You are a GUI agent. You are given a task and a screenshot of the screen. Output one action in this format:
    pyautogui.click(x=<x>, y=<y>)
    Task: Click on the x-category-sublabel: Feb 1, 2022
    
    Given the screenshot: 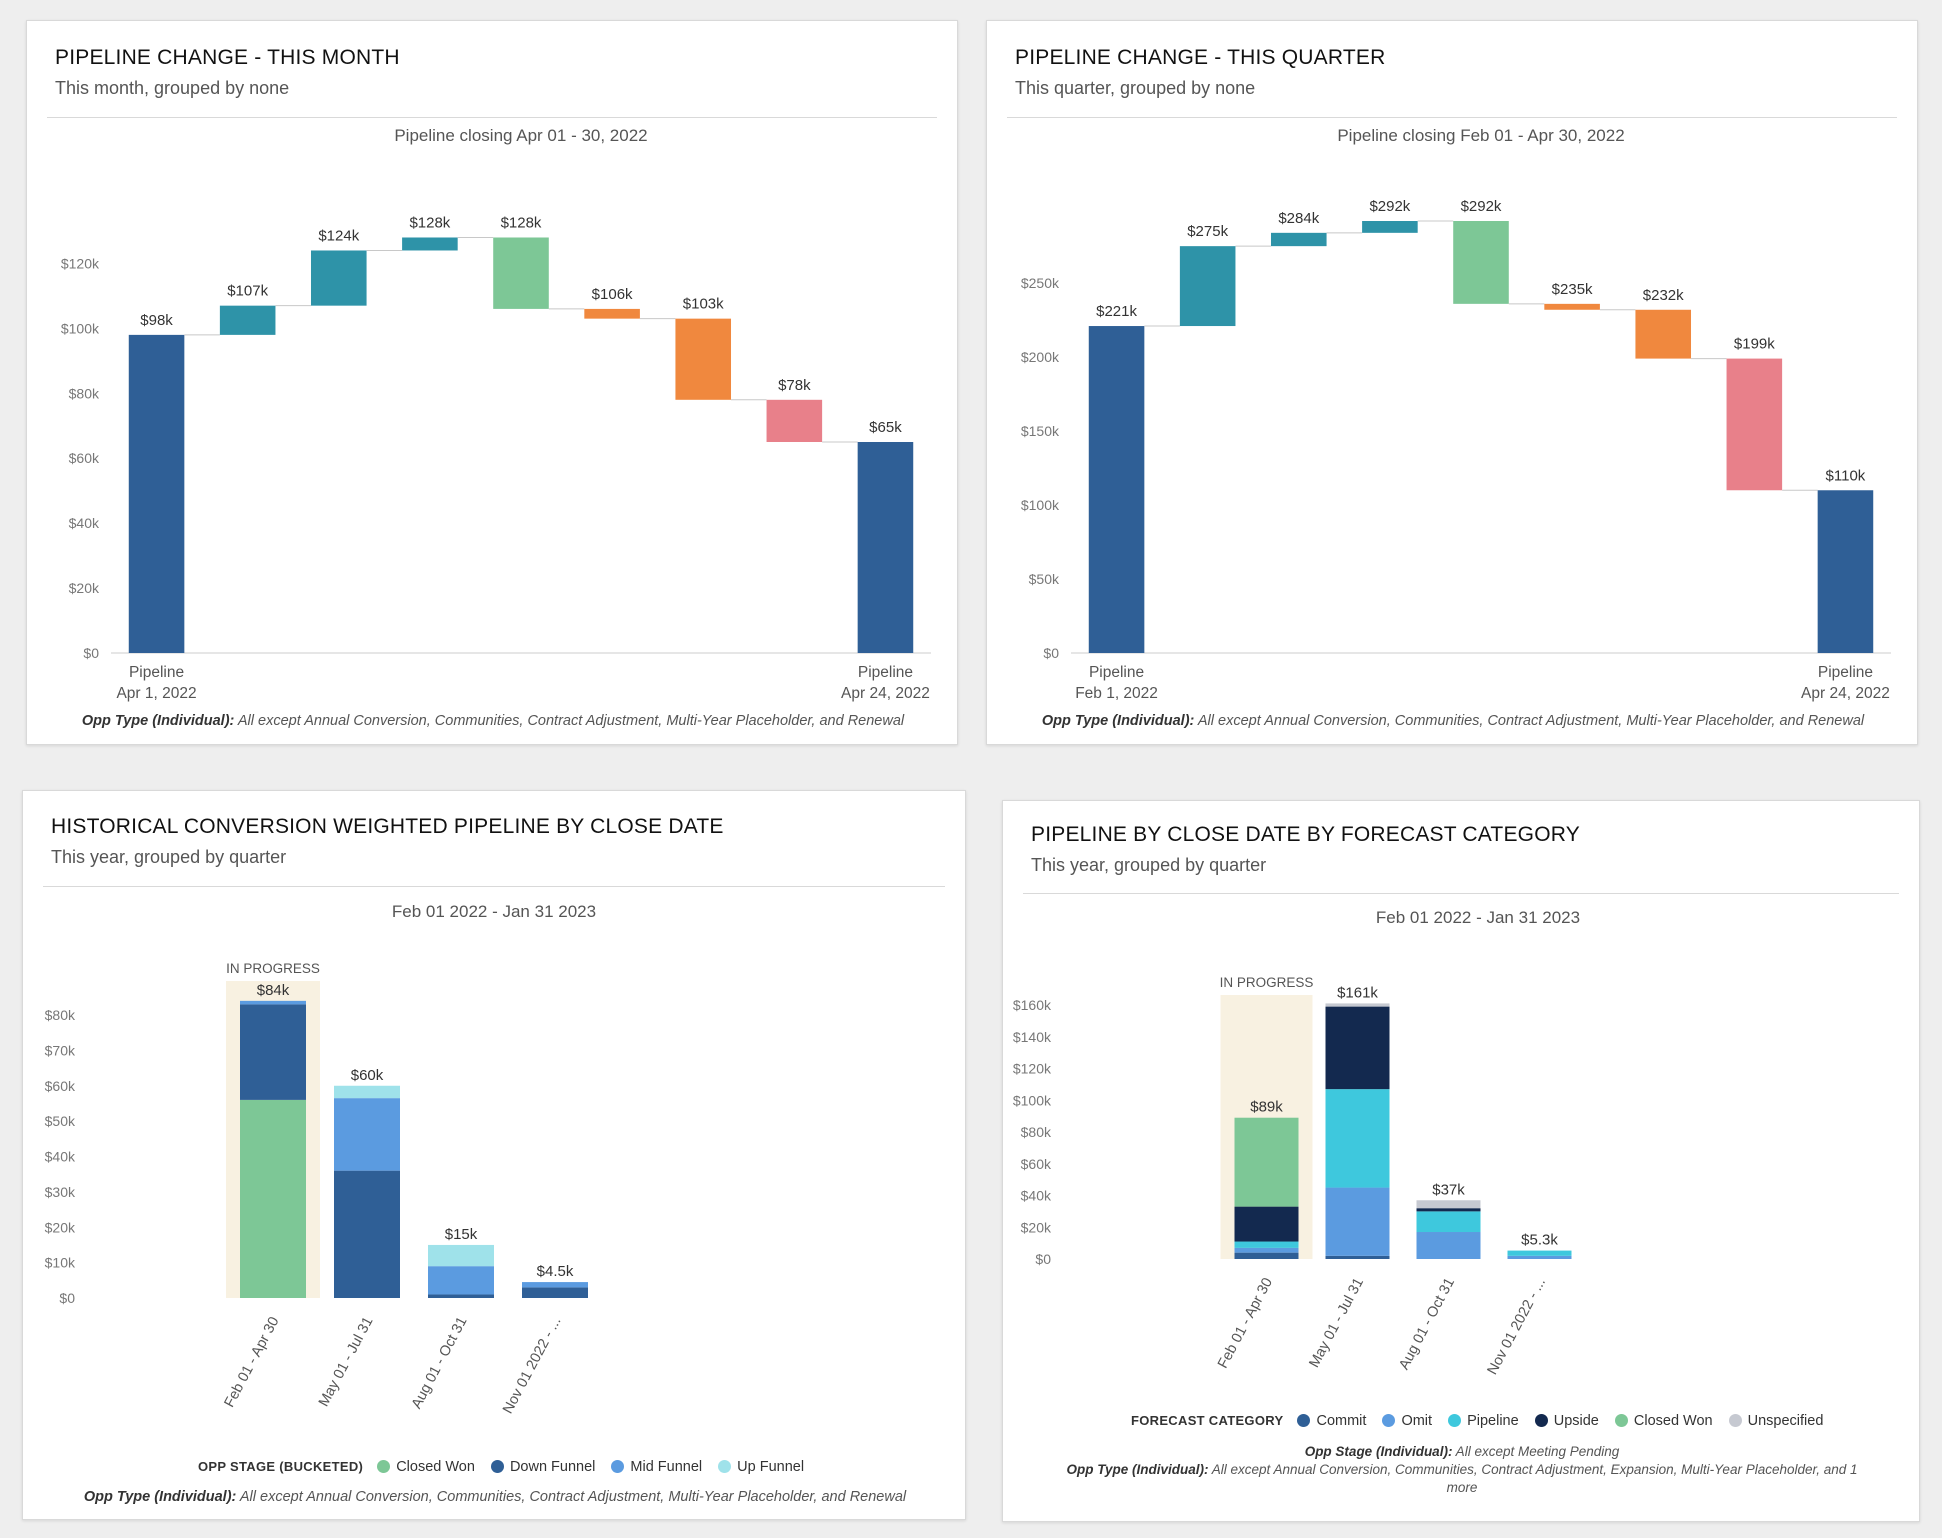 What is the action you would take?
    pyautogui.click(x=1116, y=693)
    